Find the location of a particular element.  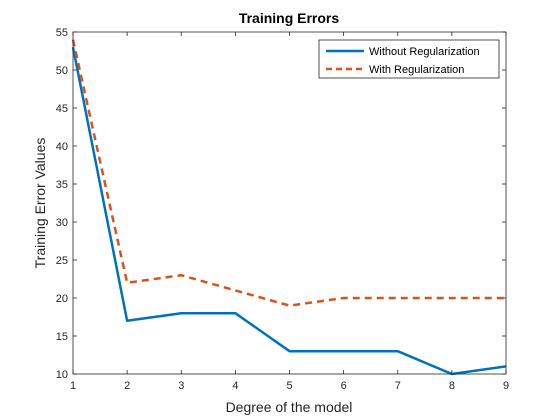

y-tick-label: 45 is located at coordinates (62, 109).